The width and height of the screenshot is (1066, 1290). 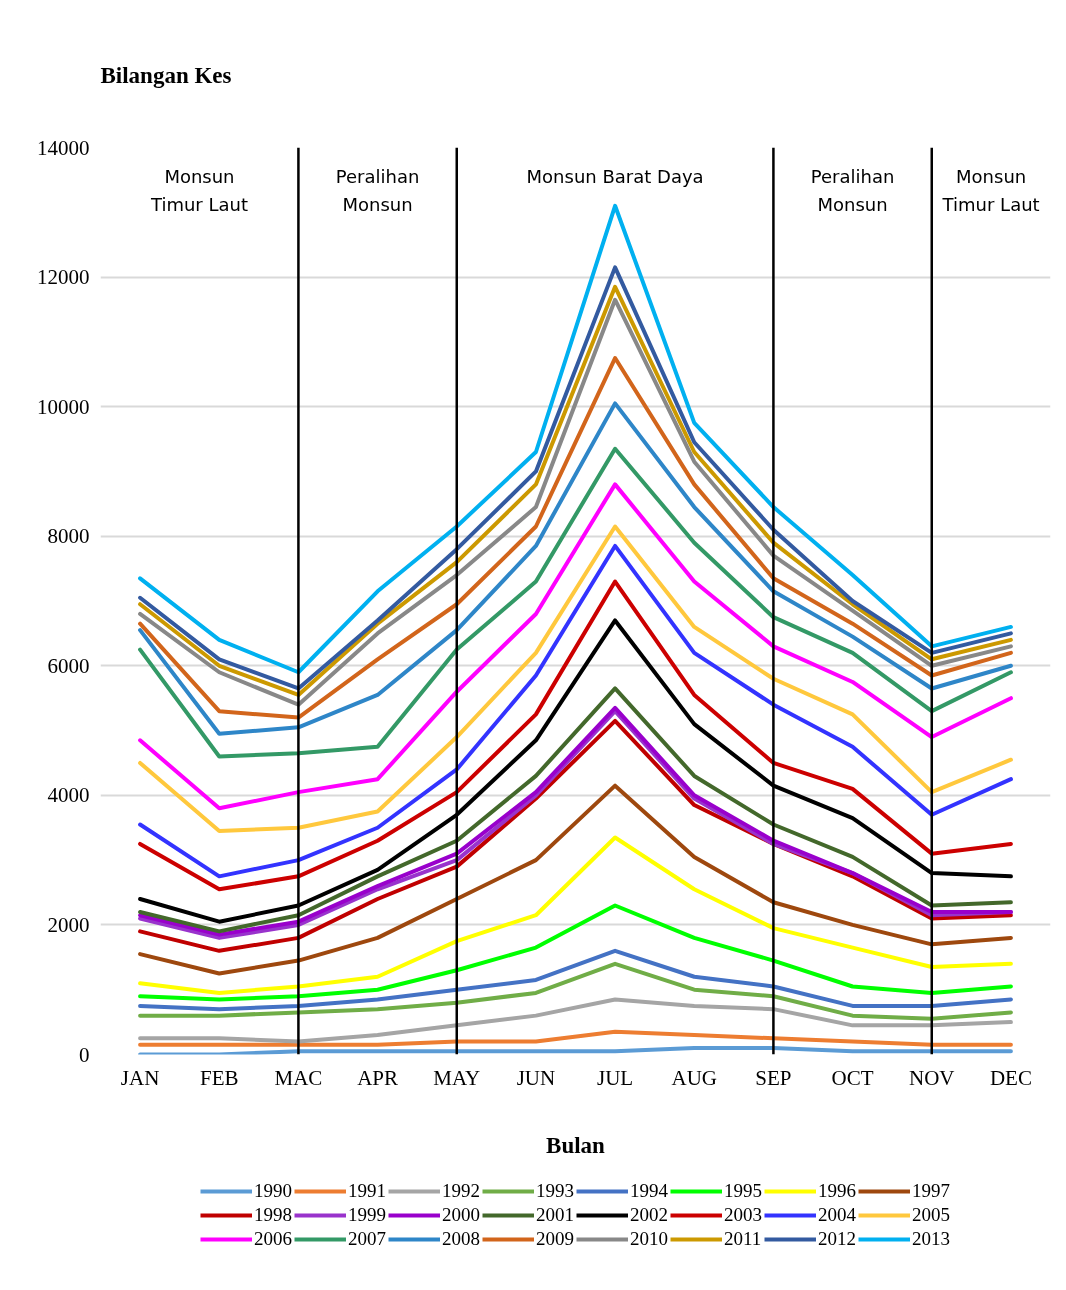 I want to click on annotation: Monsun Barat Daya, so click(x=615, y=176).